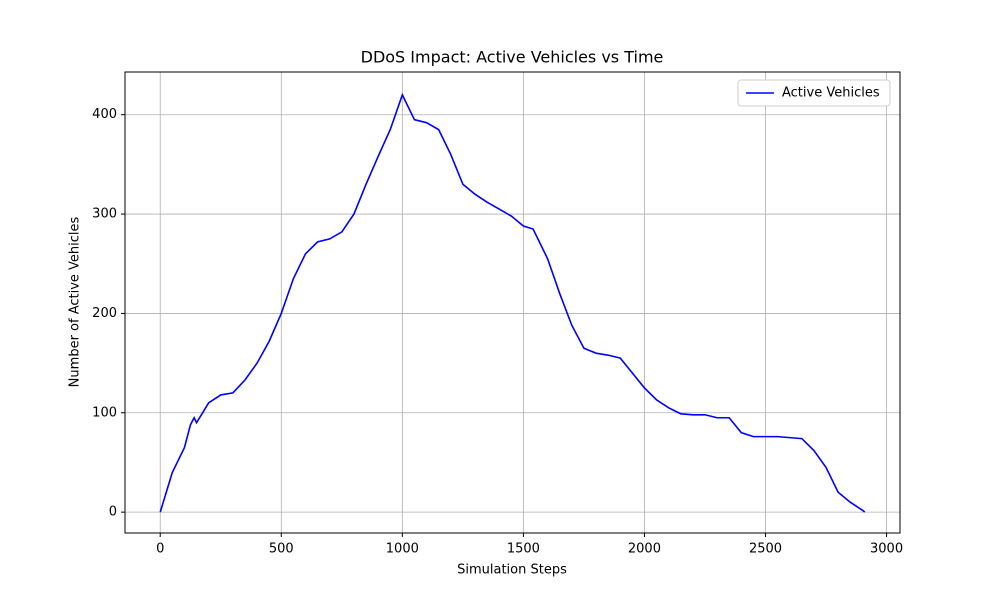 This screenshot has height=604, width=1000. I want to click on x-tick-label: 1500, so click(523, 549).